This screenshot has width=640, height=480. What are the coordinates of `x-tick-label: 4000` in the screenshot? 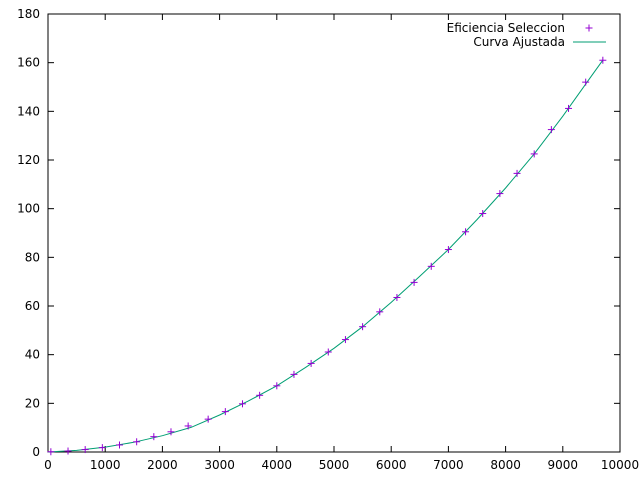 It's located at (277, 465).